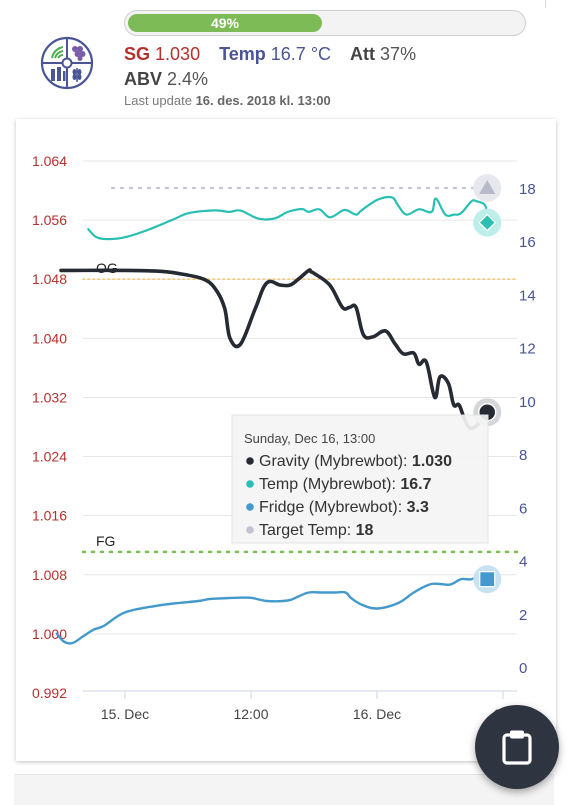  I want to click on abv-label: ABV, so click(143, 79).